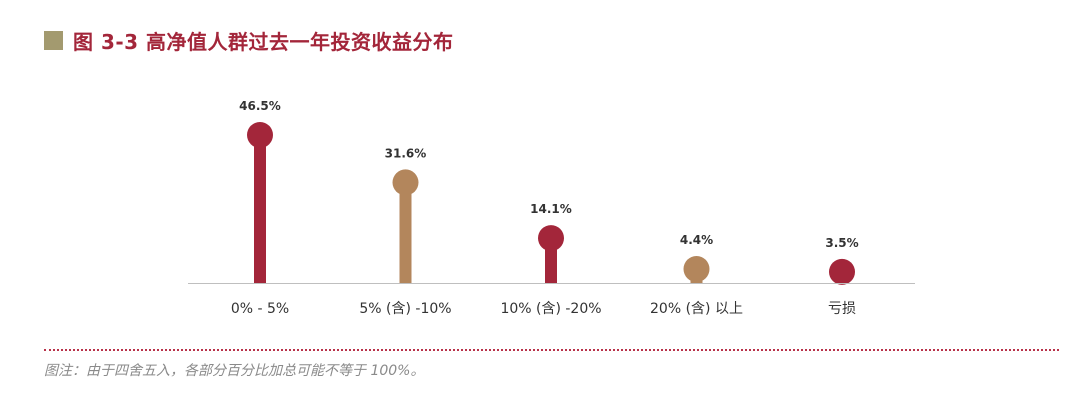 The height and width of the screenshot is (413, 1080). What do you see at coordinates (551, 350) in the screenshot?
I see `note-divider` at bounding box center [551, 350].